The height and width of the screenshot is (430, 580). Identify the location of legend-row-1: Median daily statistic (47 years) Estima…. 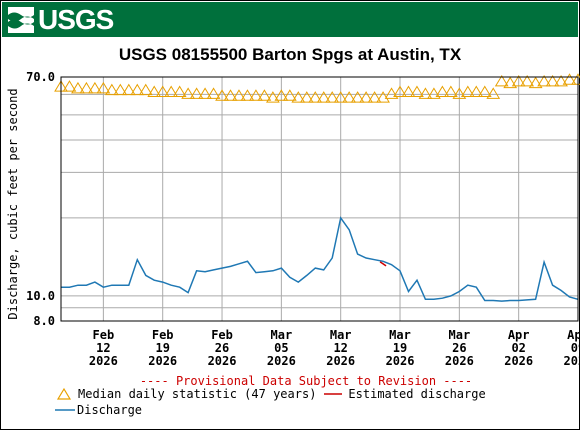
(271, 394).